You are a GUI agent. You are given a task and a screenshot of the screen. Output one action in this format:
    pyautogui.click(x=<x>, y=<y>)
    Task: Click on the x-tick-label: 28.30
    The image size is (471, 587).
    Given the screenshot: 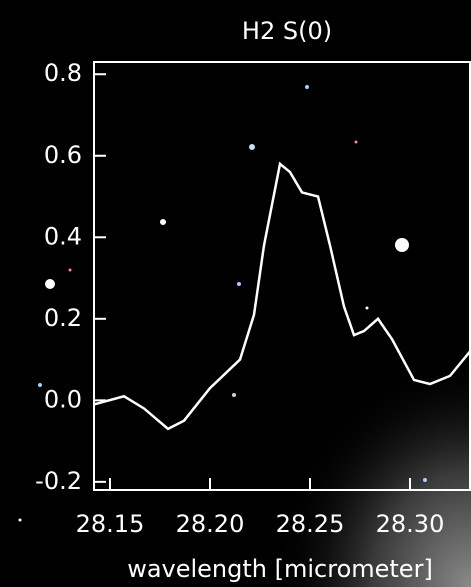 What is the action you would take?
    pyautogui.click(x=410, y=524)
    